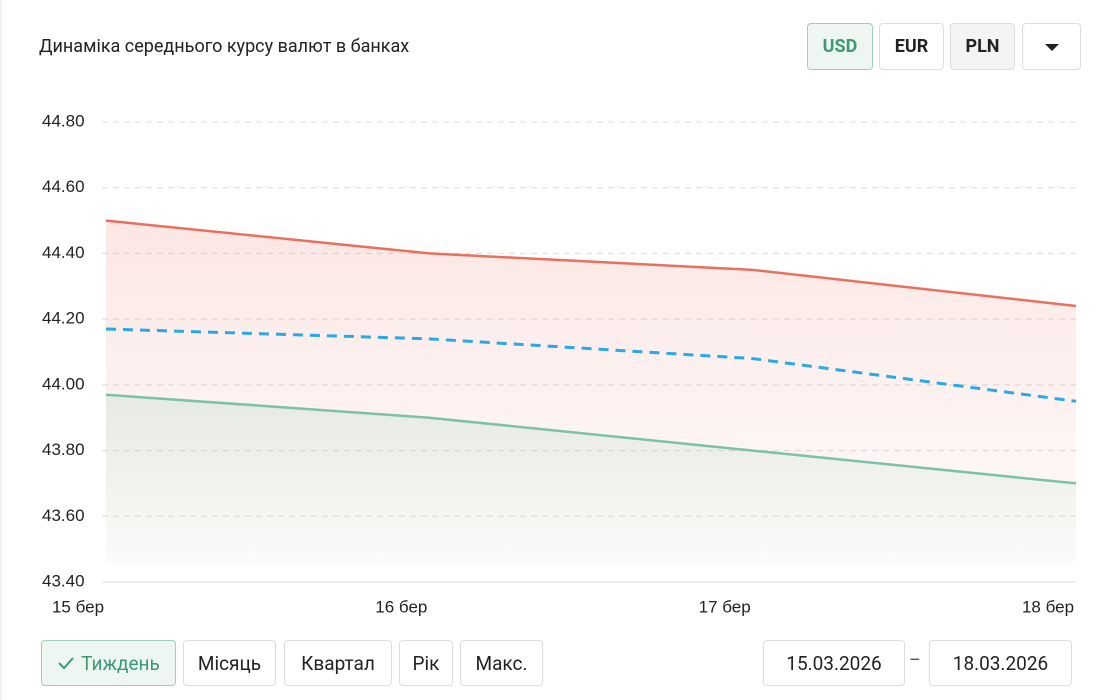 The height and width of the screenshot is (700, 1101). What do you see at coordinates (501, 663) in the screenshot?
I see `period-button: Макс.` at bounding box center [501, 663].